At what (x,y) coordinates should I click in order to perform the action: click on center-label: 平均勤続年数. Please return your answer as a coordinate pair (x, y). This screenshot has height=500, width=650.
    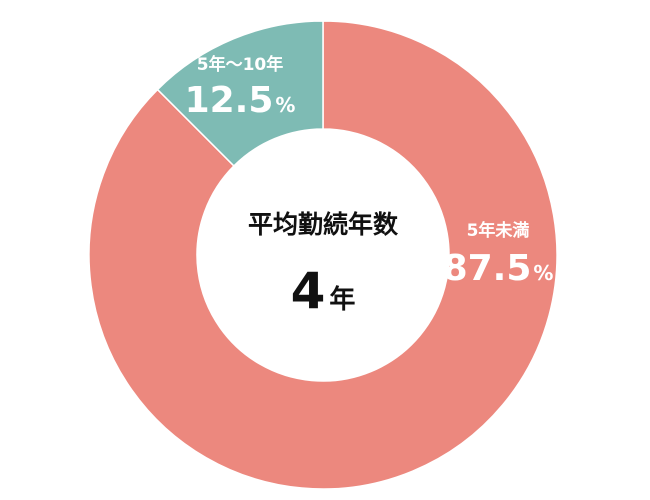
    Looking at the image, I should click on (323, 224).